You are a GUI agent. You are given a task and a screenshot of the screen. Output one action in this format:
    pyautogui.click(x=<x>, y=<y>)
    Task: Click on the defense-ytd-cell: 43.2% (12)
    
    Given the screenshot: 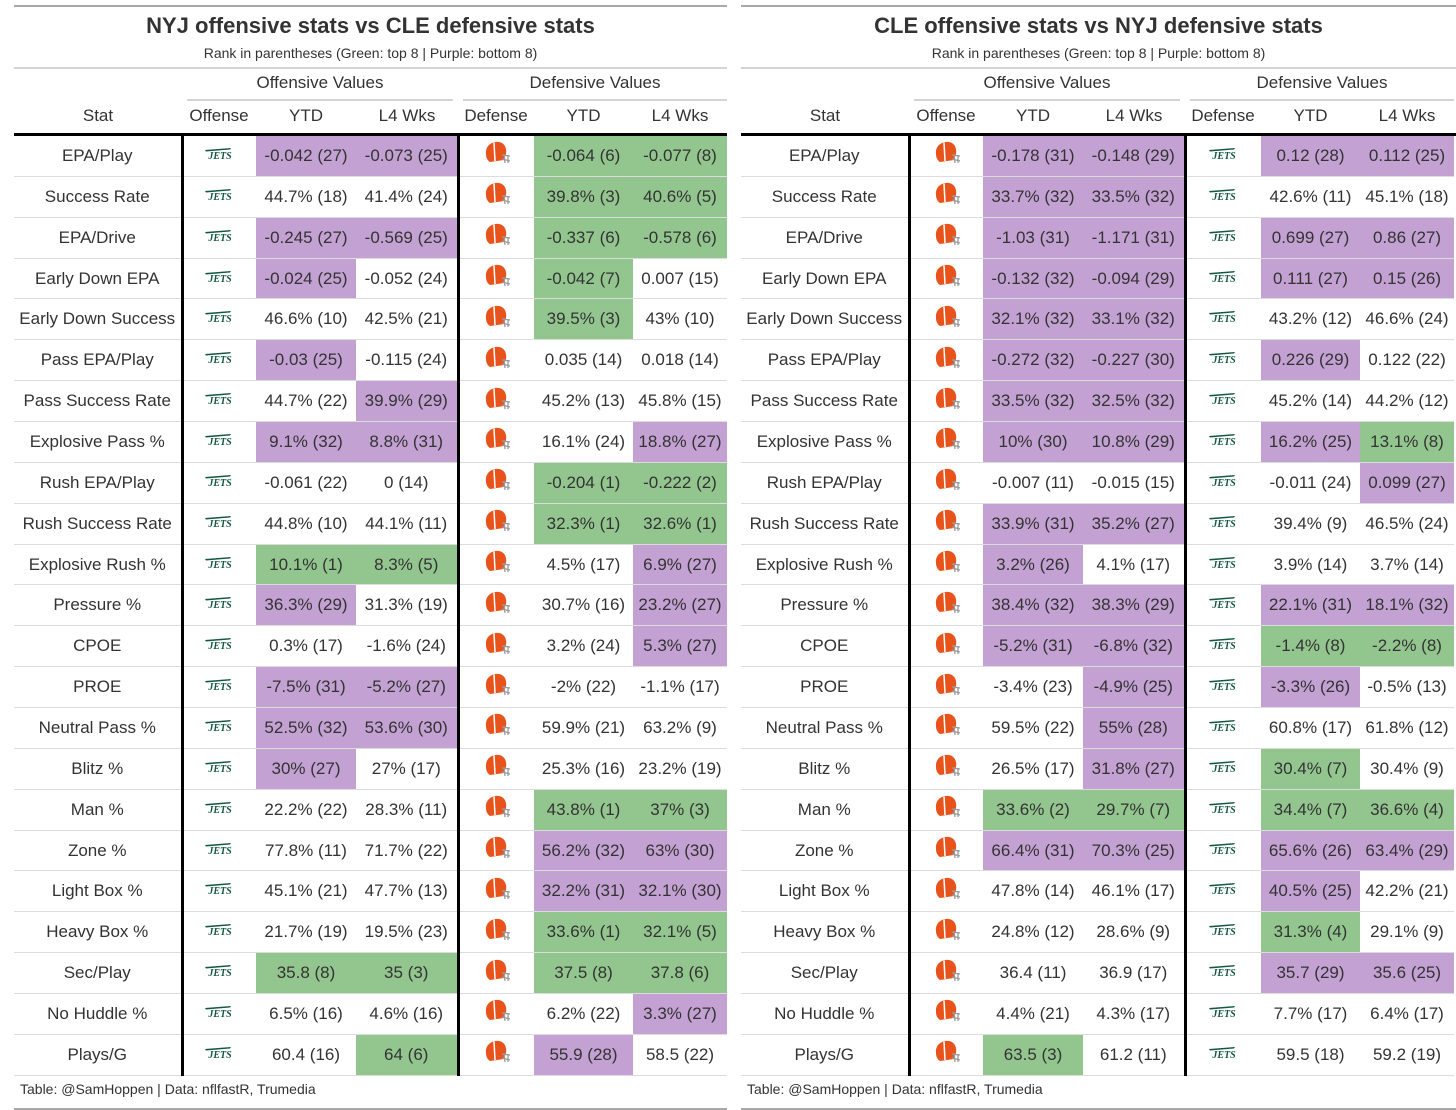 What is the action you would take?
    pyautogui.click(x=1310, y=319)
    